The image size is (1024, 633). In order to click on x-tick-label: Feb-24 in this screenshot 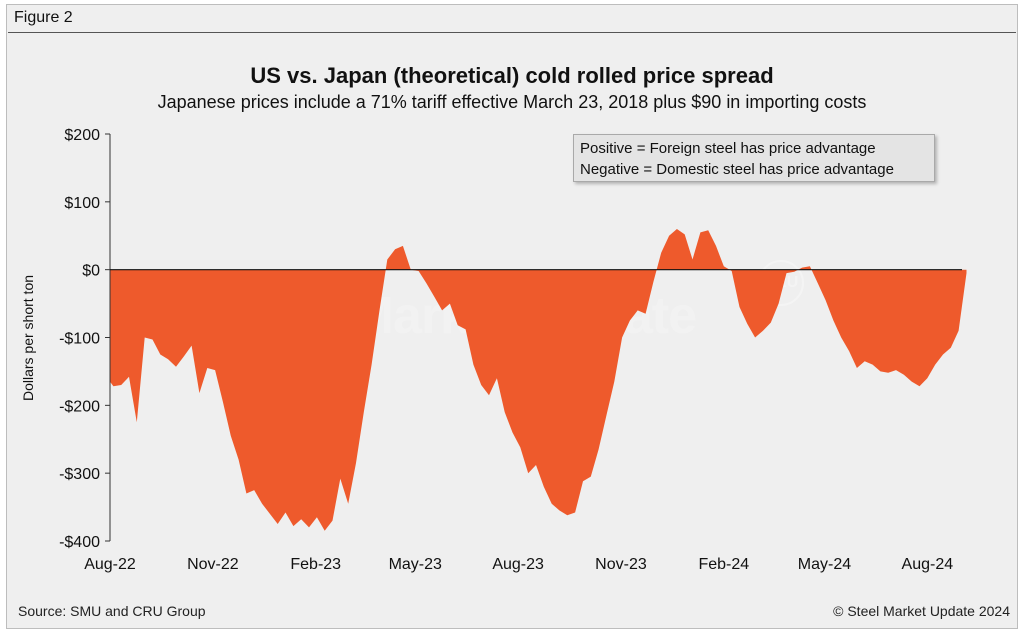, I will do `click(723, 564)`.